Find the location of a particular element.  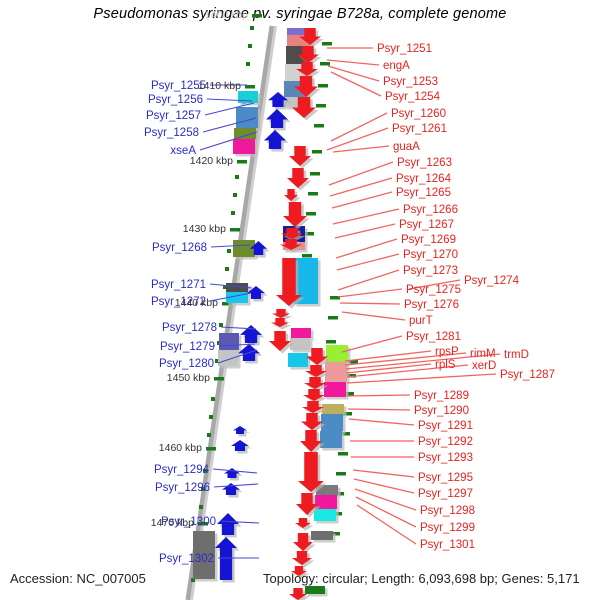

gene-label-left: Psyr_1280 is located at coordinates (186, 364).